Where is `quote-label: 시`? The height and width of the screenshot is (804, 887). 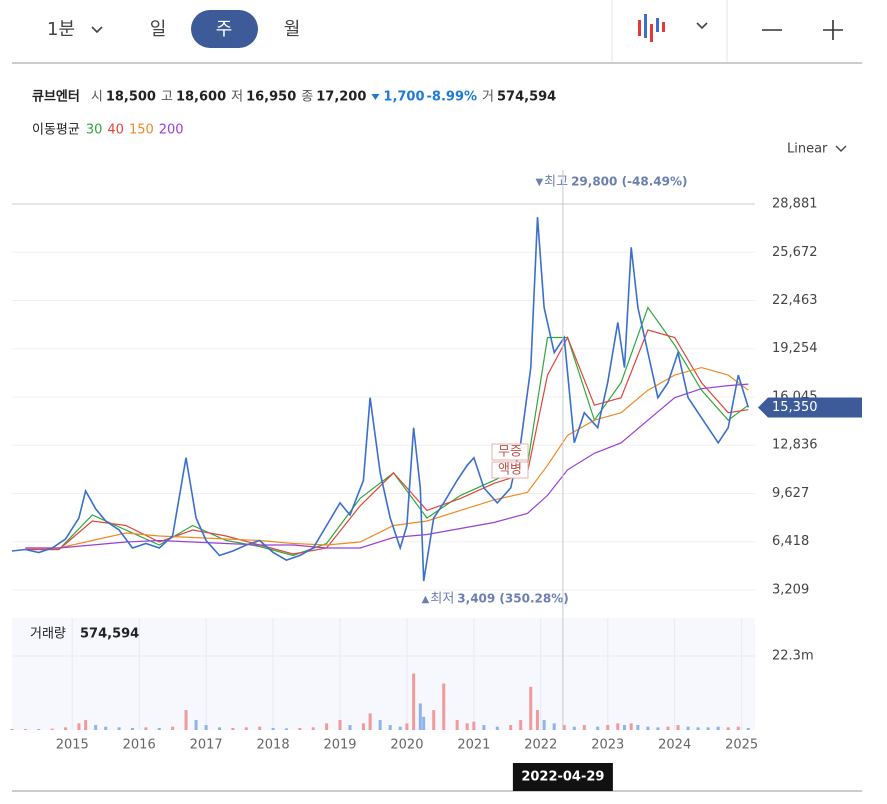 quote-label: 시 is located at coordinates (97, 97).